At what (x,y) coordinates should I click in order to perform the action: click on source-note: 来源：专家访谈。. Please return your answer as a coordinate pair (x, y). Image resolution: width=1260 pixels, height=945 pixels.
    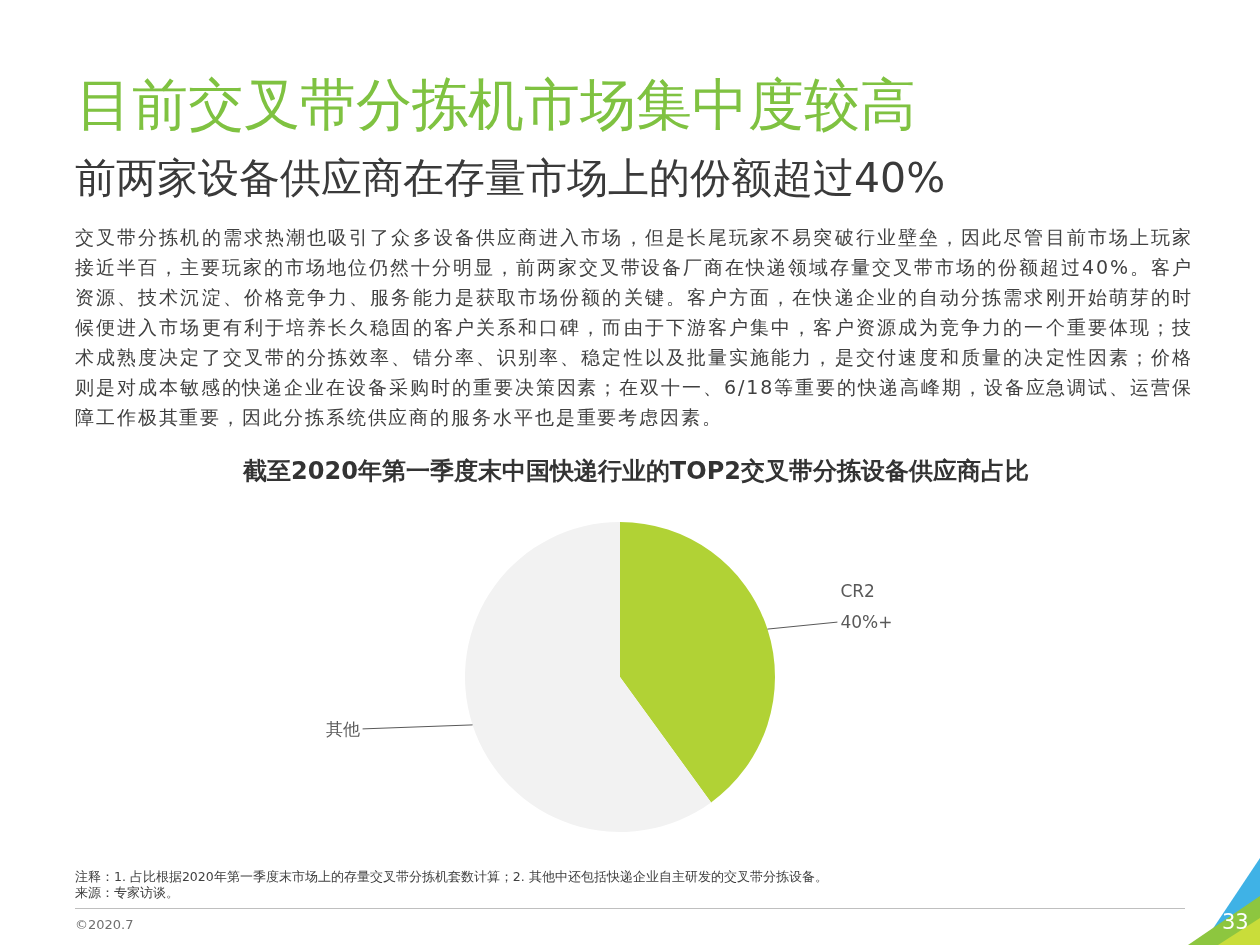
    Looking at the image, I should click on (127, 893).